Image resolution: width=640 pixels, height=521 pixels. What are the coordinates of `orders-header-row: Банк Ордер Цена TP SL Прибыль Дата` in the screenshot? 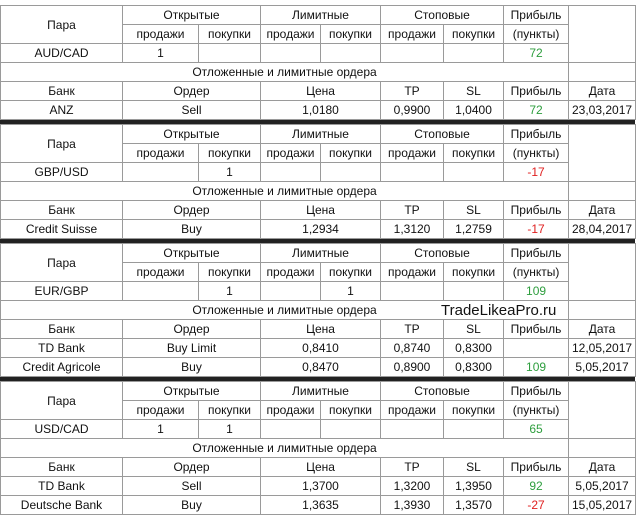 It's located at (318, 210).